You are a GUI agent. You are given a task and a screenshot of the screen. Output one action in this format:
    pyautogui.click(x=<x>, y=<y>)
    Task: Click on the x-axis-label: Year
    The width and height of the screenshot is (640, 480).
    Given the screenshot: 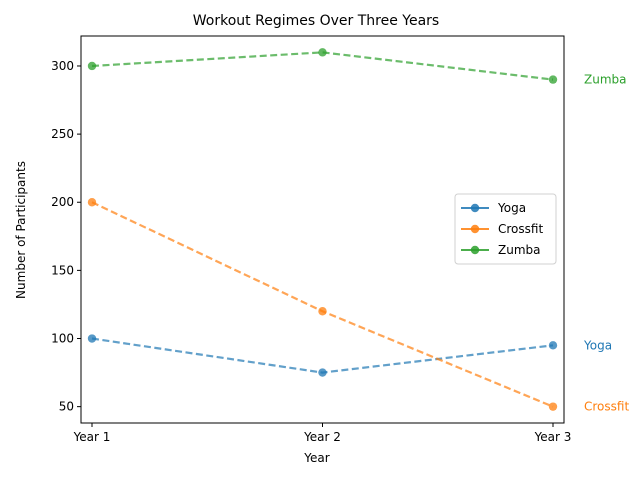 What is the action you would take?
    pyautogui.click(x=316, y=458)
    